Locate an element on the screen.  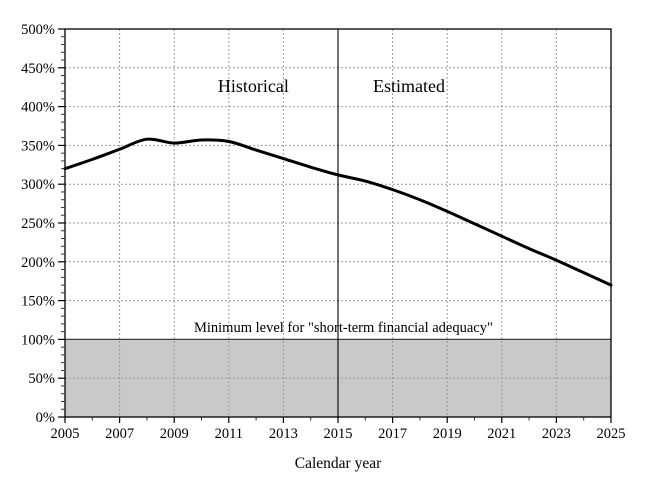
x-axis-tick-label: 2021 is located at coordinates (501, 434).